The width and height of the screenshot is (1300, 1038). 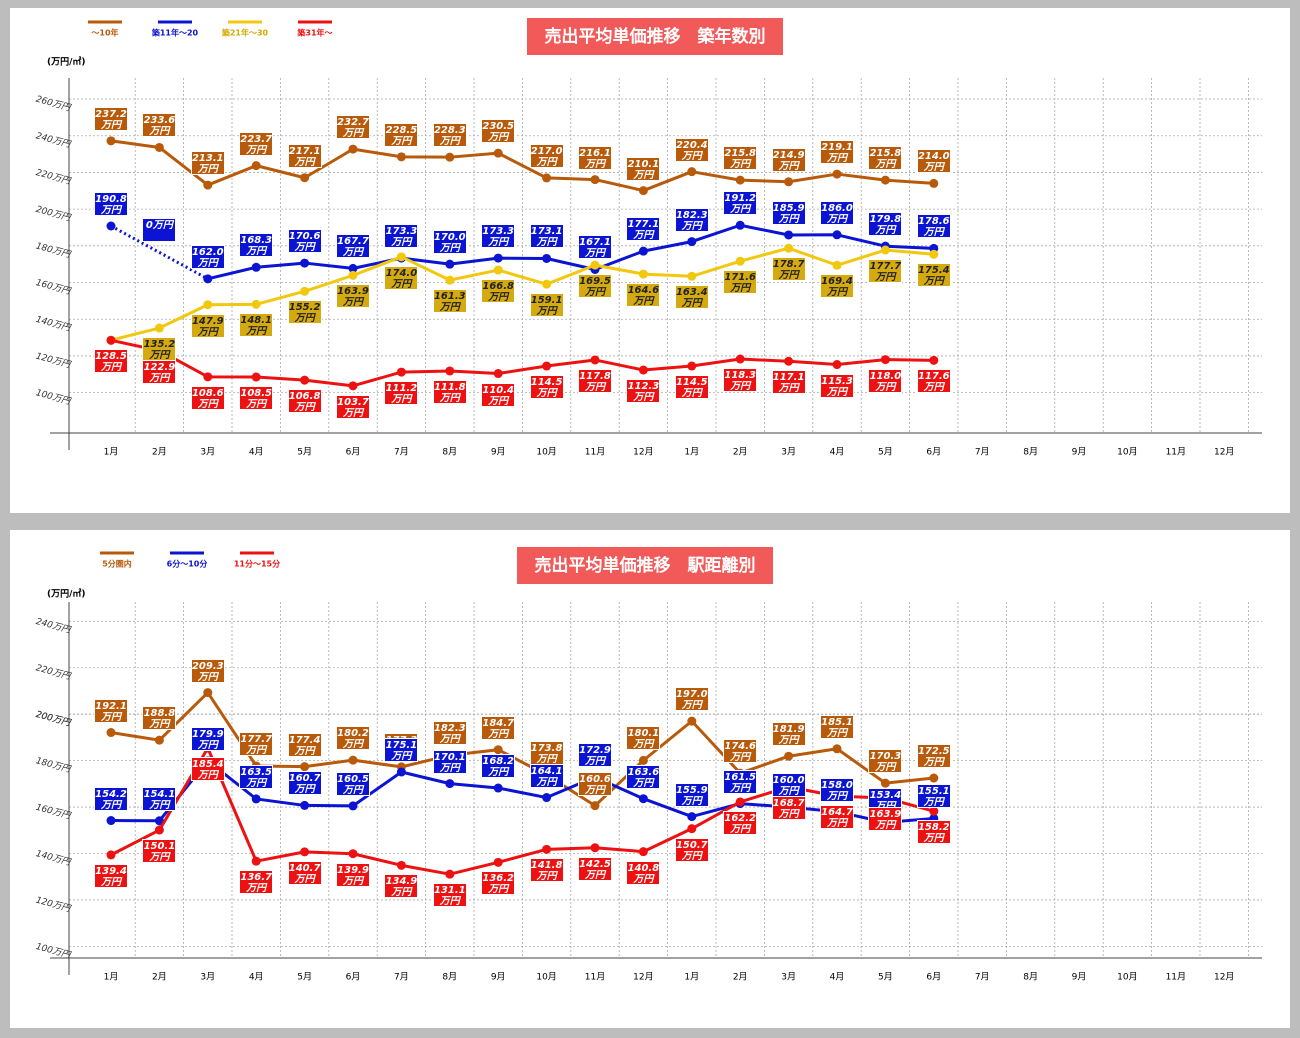 I want to click on value-label-box: 228.5万円, so click(x=401, y=134).